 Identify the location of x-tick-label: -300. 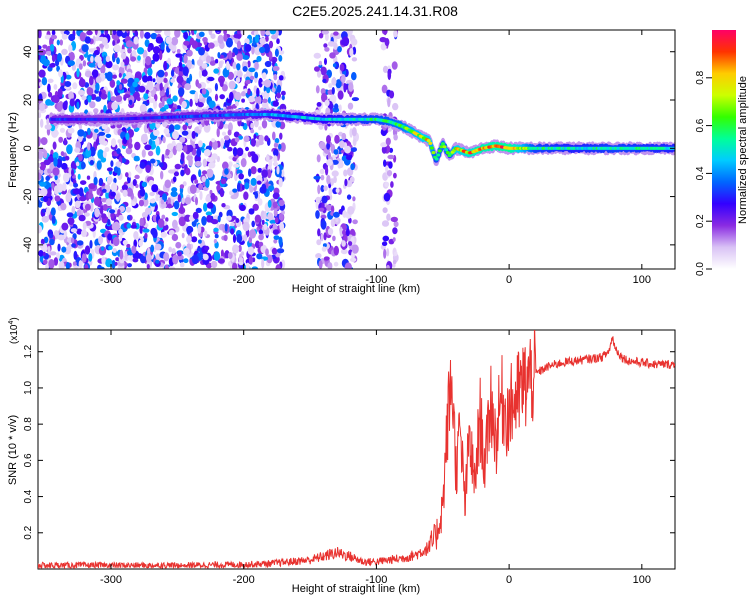
(111, 280).